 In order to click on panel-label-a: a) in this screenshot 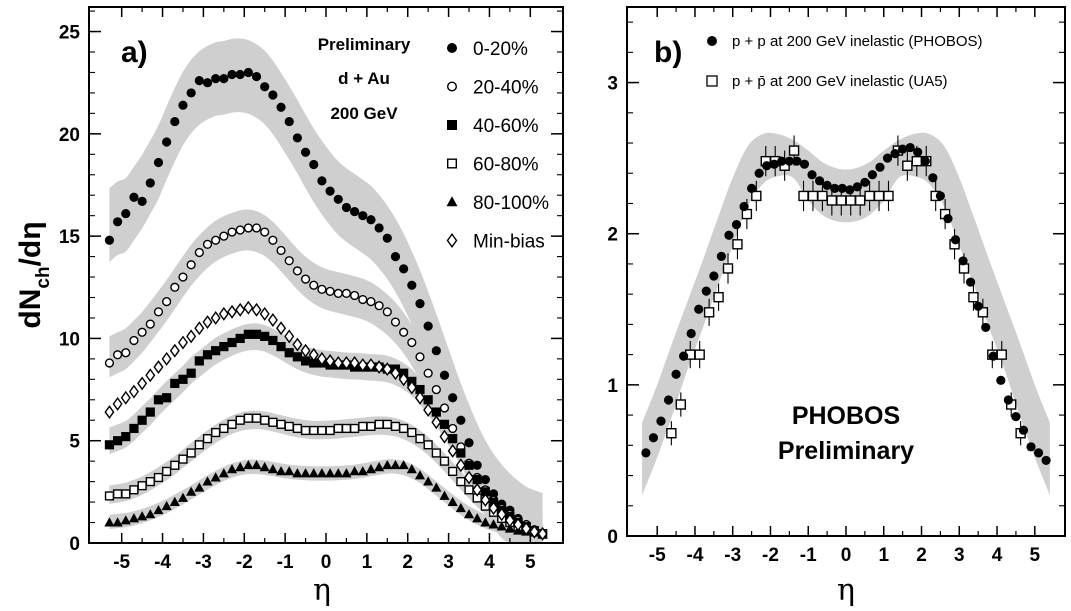, I will do `click(134, 52)`.